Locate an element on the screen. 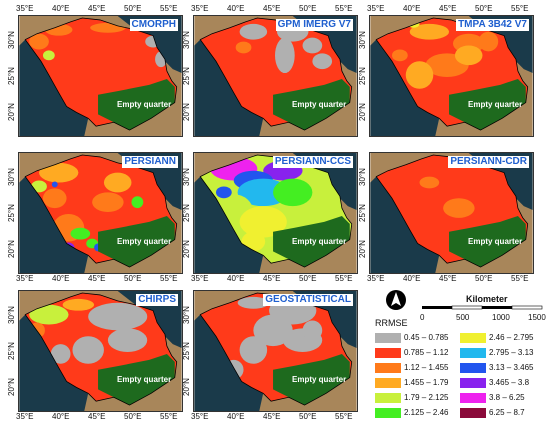  map-panel: PERSIANN-CDR Empty quarter is located at coordinates (451, 213).